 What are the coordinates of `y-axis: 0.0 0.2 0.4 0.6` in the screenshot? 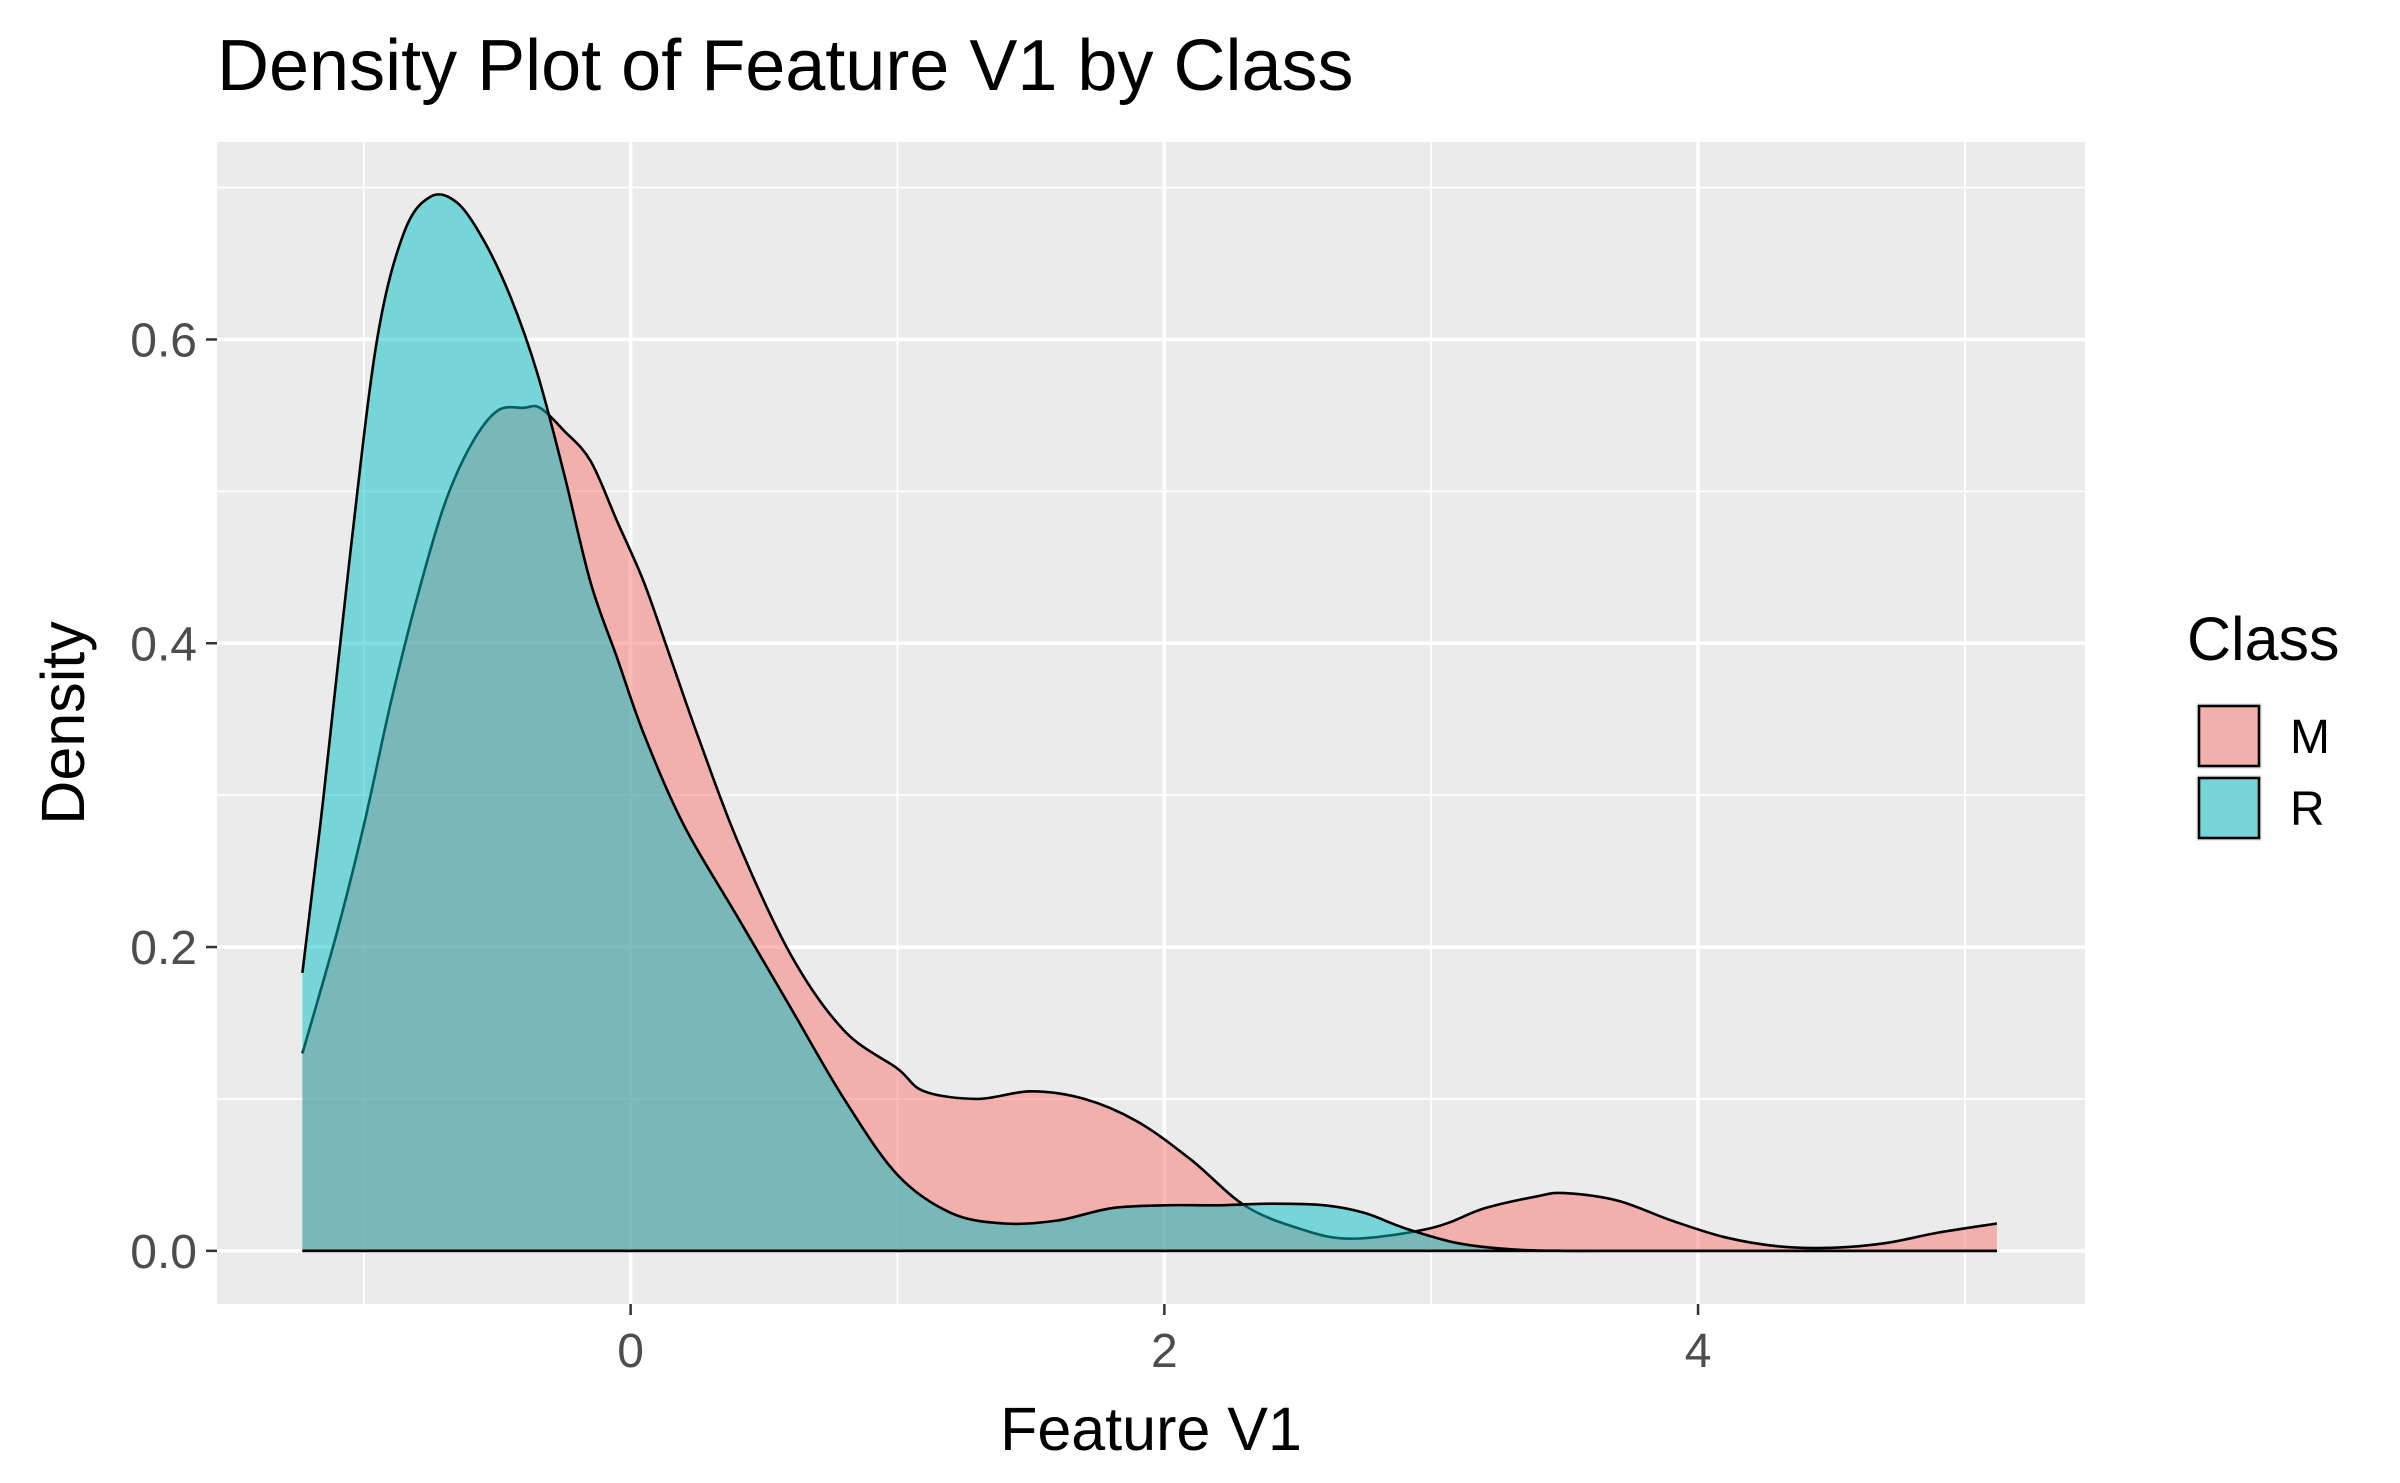 It's located at (173, 796).